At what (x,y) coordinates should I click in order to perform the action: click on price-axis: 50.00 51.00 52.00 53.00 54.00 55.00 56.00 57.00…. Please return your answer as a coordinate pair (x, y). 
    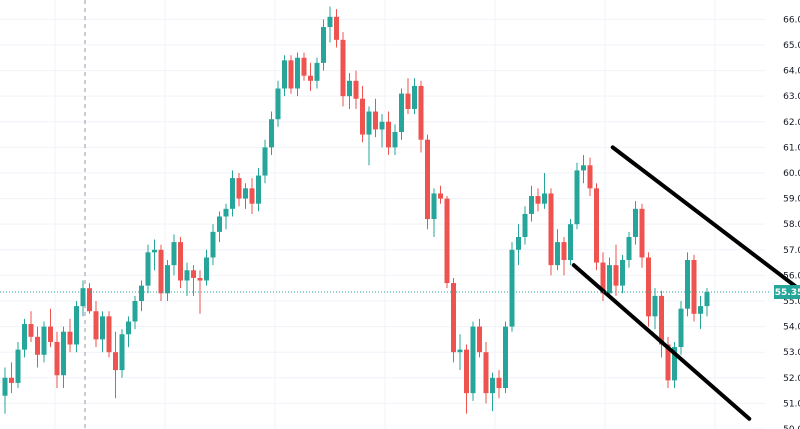
    Looking at the image, I should click on (787, 222).